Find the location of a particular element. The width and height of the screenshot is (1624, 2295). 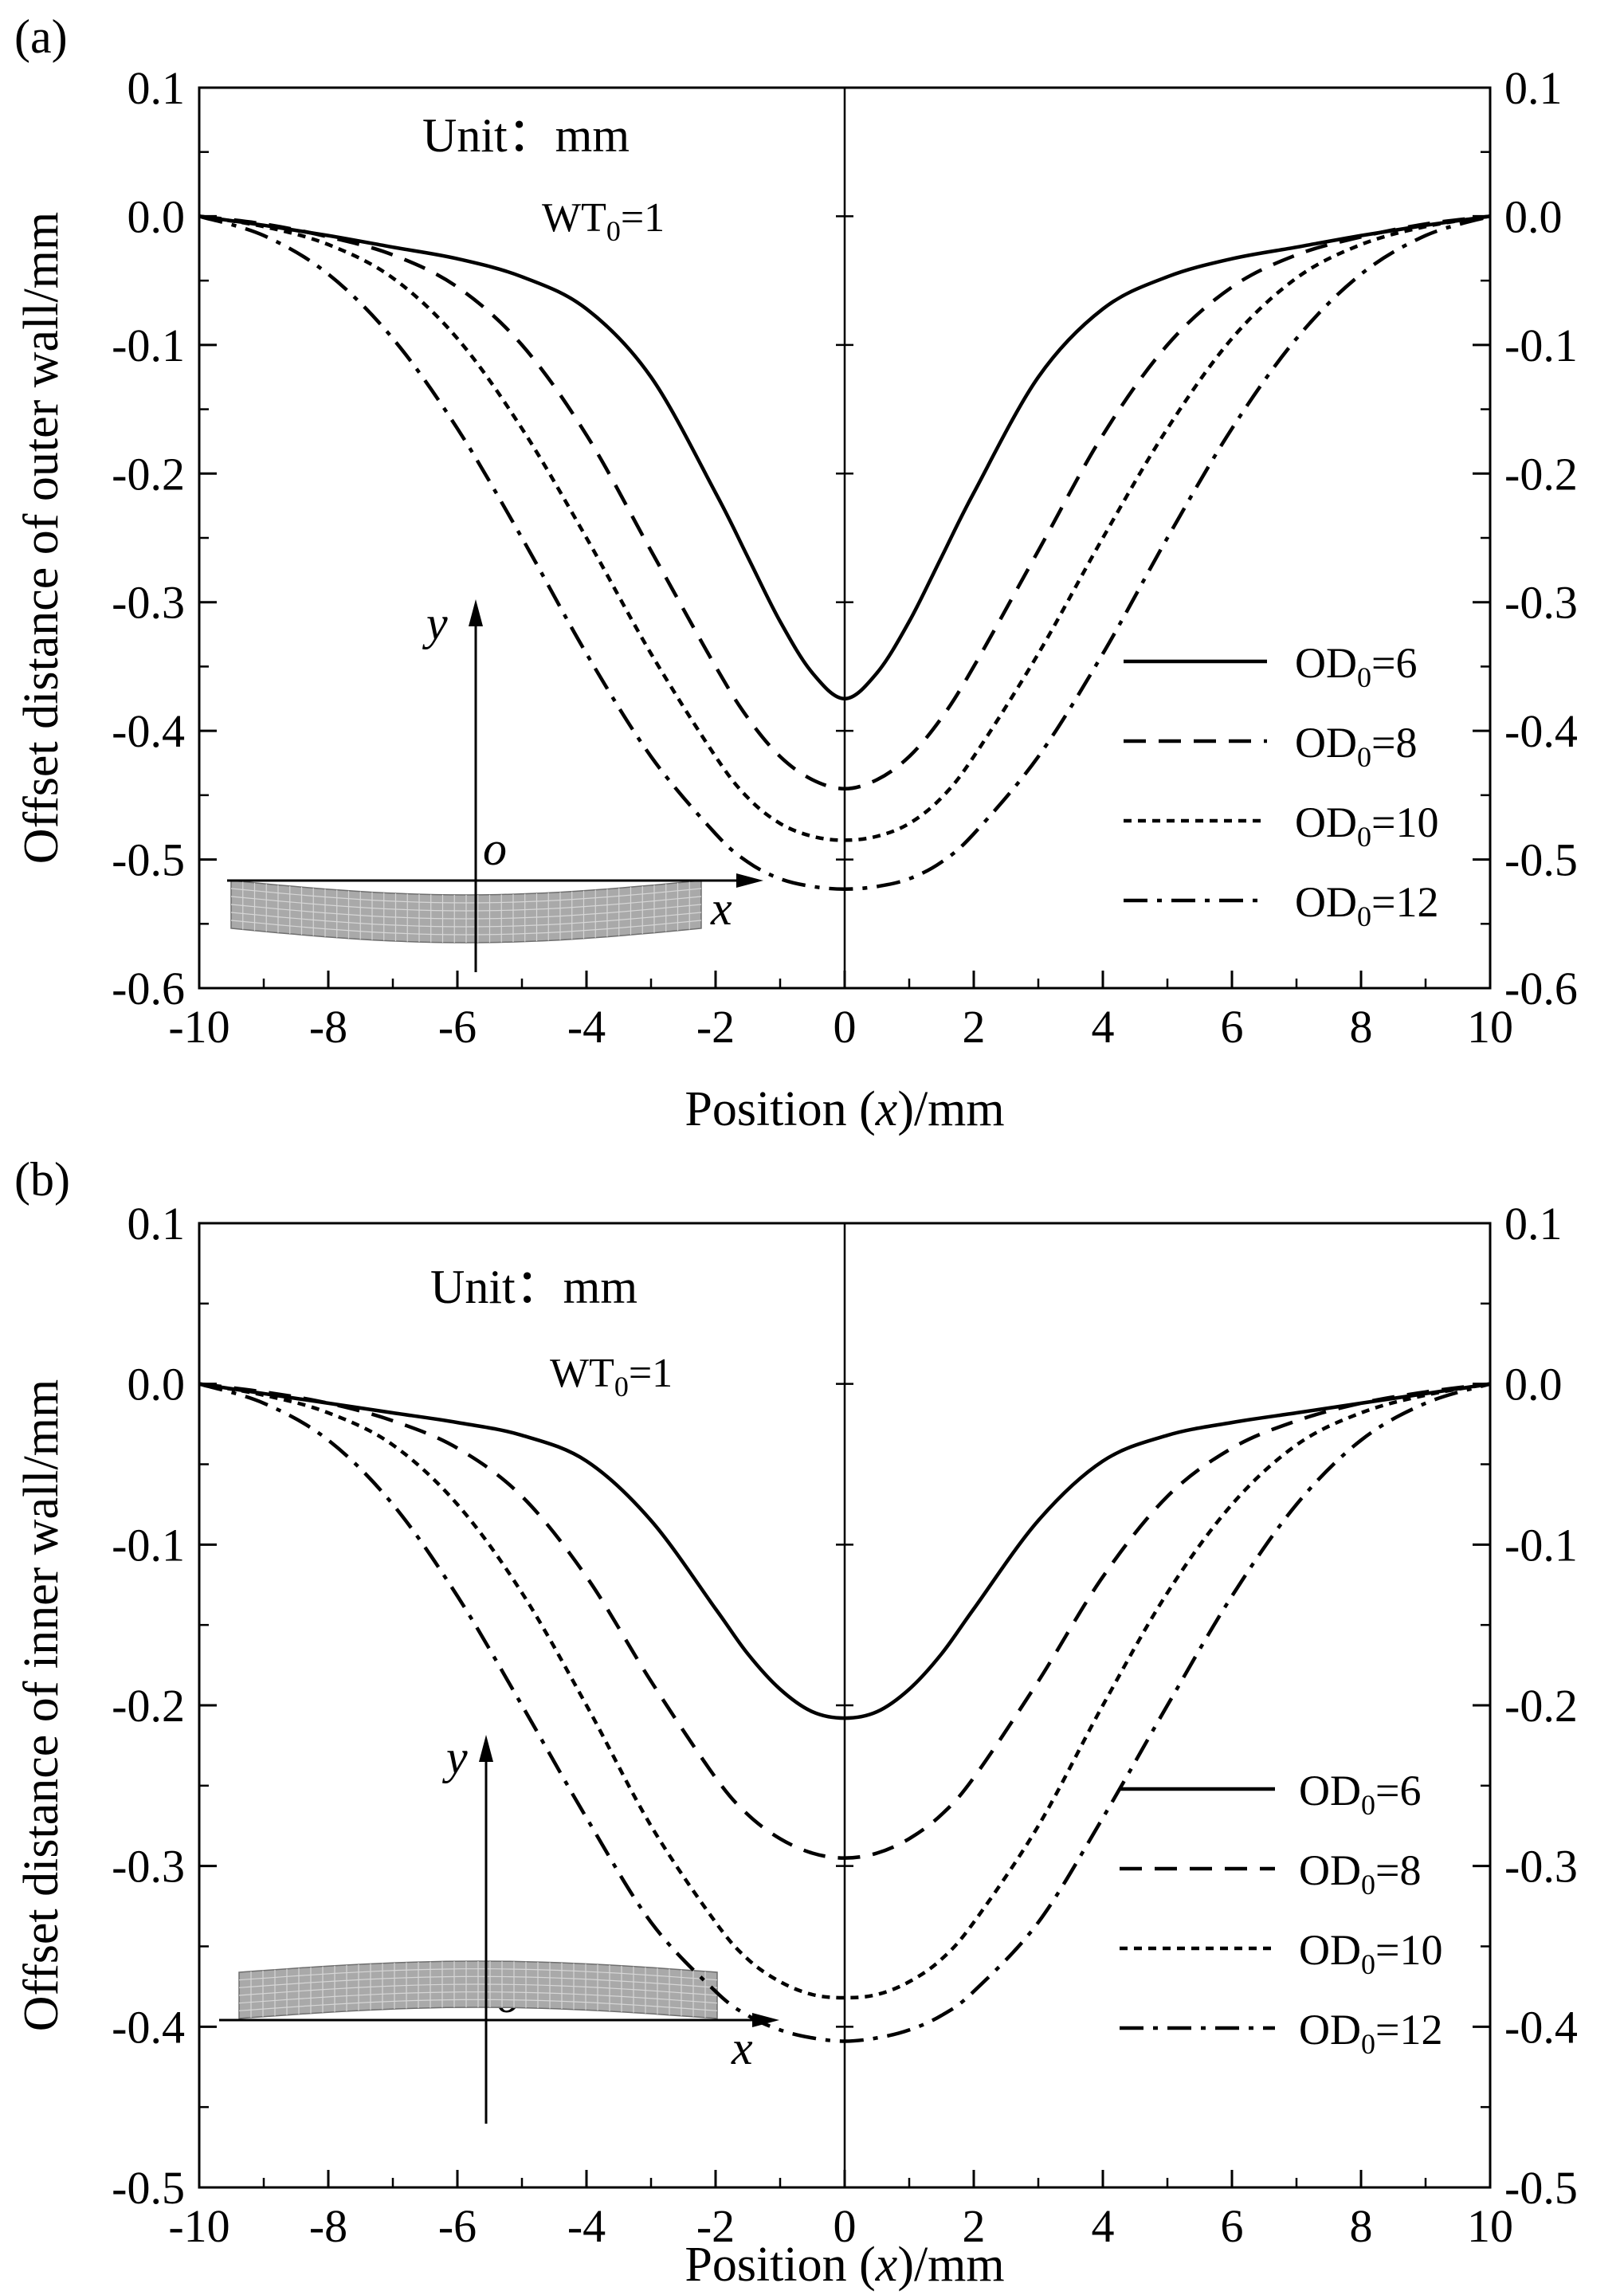

panel-a-y-tick-label-right: 0.0 is located at coordinates (1533, 216).